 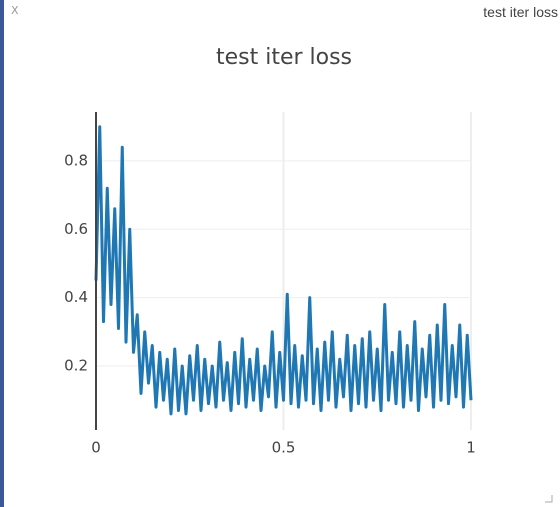 What do you see at coordinates (76, 160) in the screenshot?
I see `y-tick-label: 0.8` at bounding box center [76, 160].